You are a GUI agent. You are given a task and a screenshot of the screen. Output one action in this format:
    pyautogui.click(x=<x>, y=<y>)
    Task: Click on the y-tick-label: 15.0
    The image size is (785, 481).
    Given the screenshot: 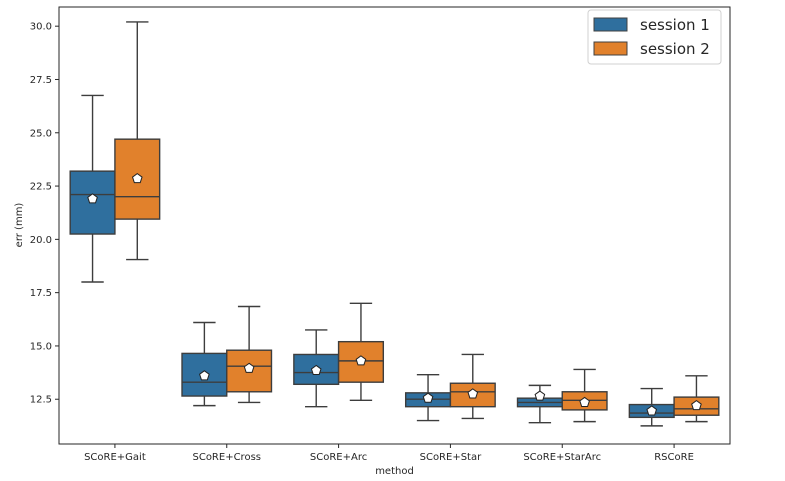 What is the action you would take?
    pyautogui.click(x=41, y=346)
    